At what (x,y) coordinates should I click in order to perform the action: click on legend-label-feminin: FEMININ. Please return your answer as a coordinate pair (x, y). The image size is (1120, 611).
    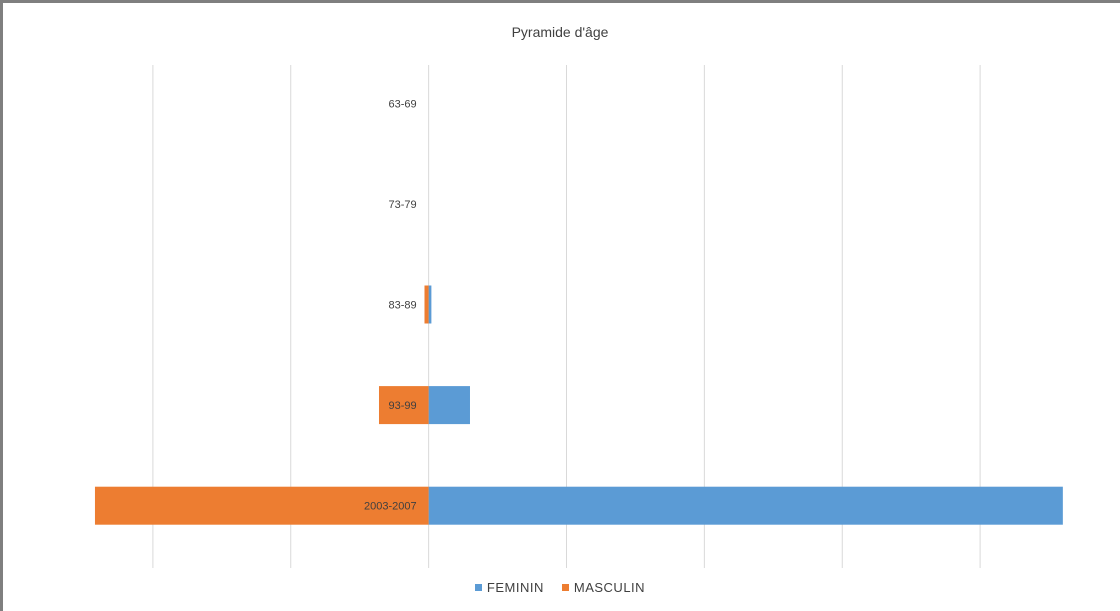
    Looking at the image, I should click on (515, 587).